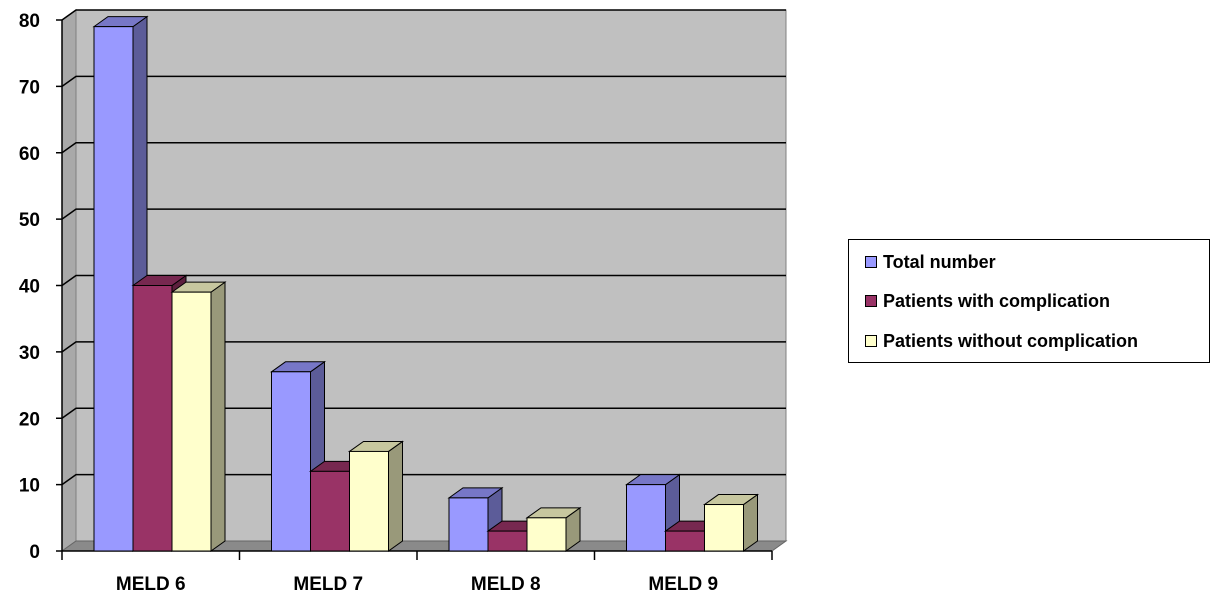 The width and height of the screenshot is (1218, 600). I want to click on y-tick-label: 70, so click(29, 87).